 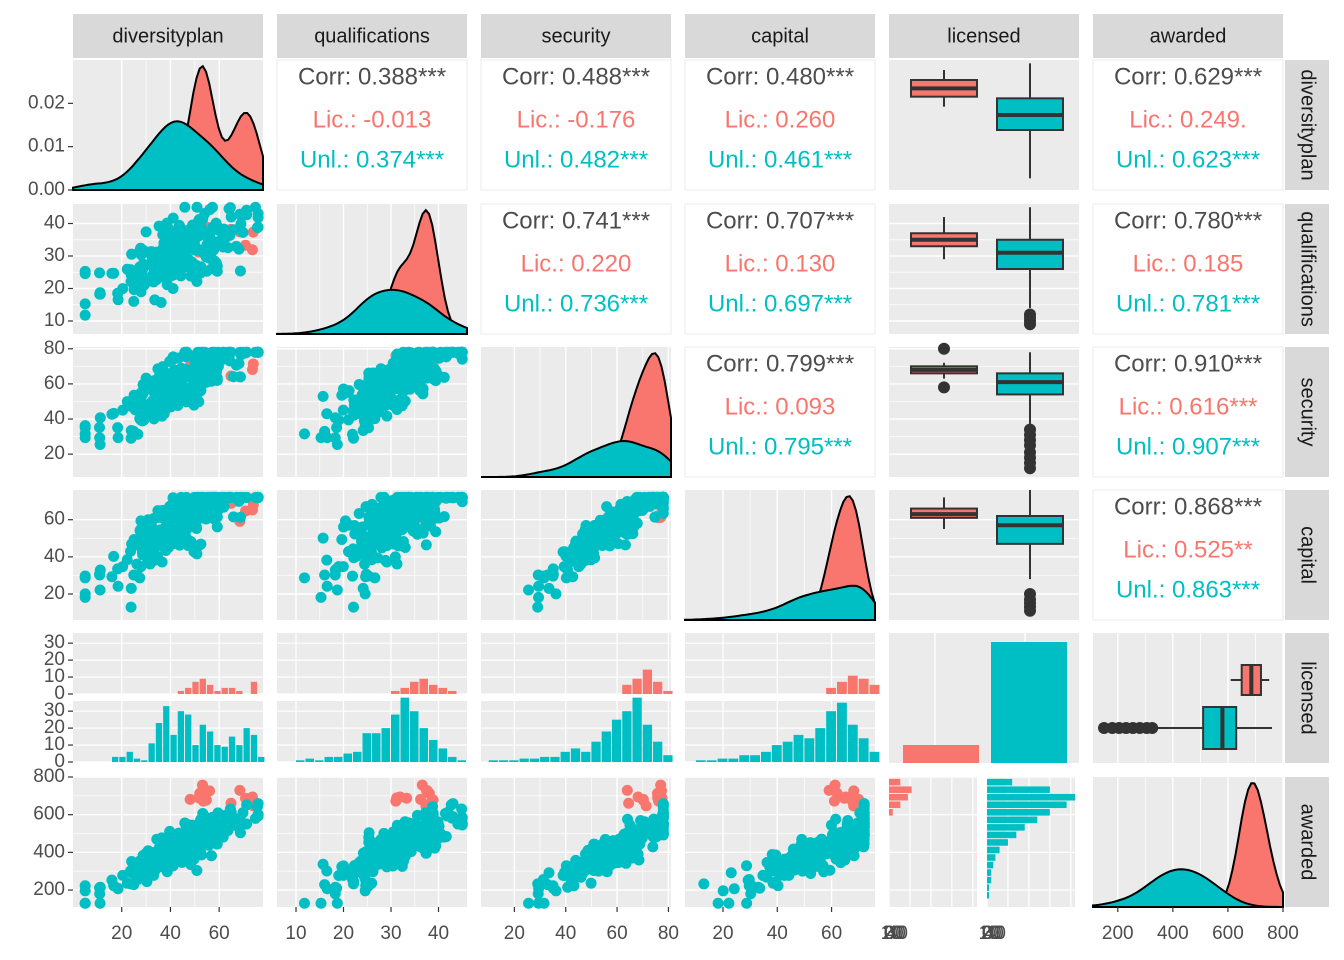 I want to click on y-tick-label: 0.00, so click(x=46, y=189).